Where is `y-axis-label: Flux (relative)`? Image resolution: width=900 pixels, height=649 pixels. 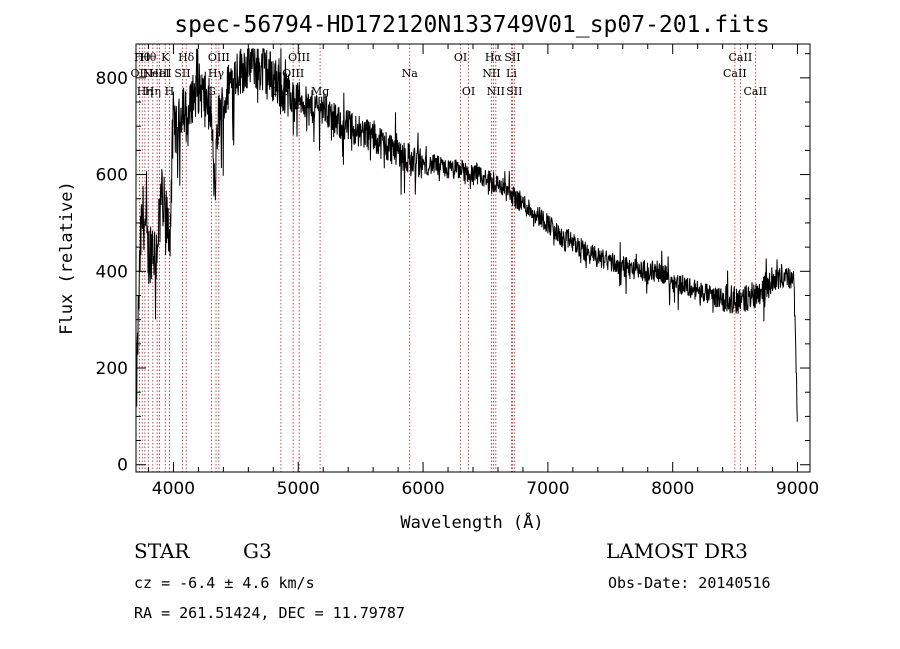 y-axis-label: Flux (relative) is located at coordinates (67, 258).